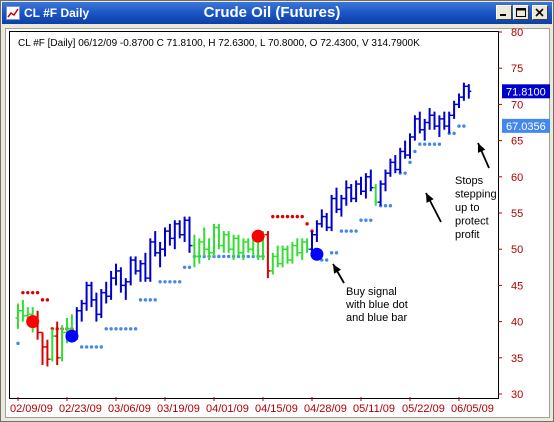 Image resolution: width=554 pixels, height=422 pixels. Describe the element at coordinates (517, 69) in the screenshot. I see `y-tick-label: 75` at that location.